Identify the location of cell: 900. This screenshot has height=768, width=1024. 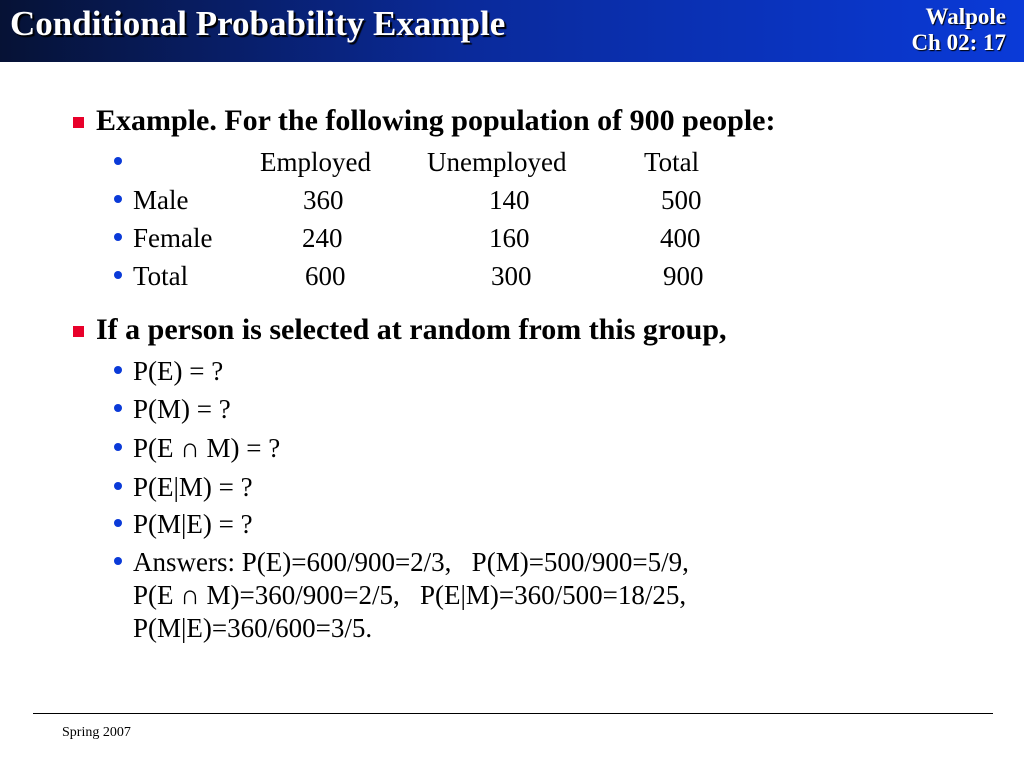
(683, 276).